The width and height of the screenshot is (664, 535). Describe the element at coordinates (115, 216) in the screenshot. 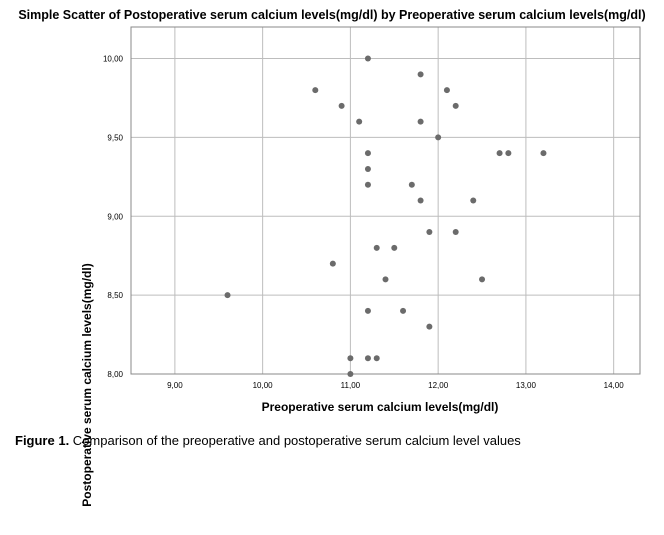

I see `y-tick-label: 9,00` at that location.